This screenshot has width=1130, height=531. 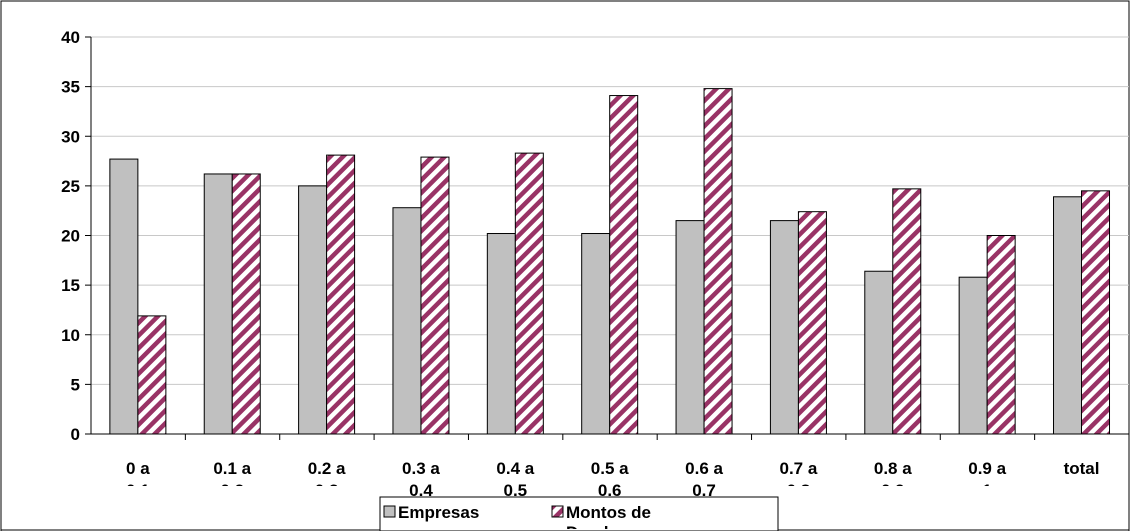 I want to click on label-clip-right, so click(x=955, y=508).